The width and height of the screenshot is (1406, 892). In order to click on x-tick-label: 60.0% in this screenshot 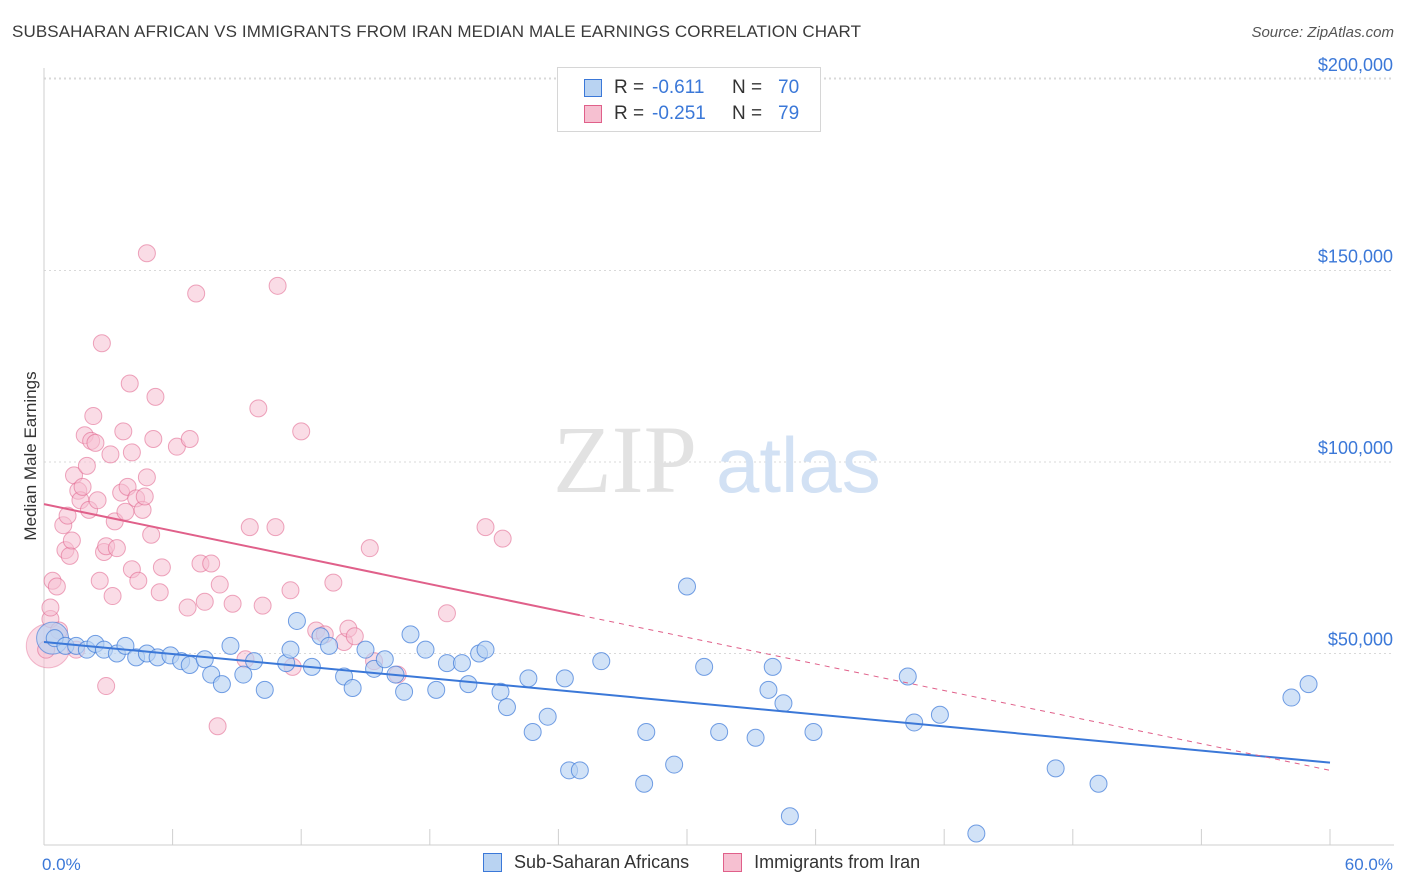, I will do `click(1369, 864)`.